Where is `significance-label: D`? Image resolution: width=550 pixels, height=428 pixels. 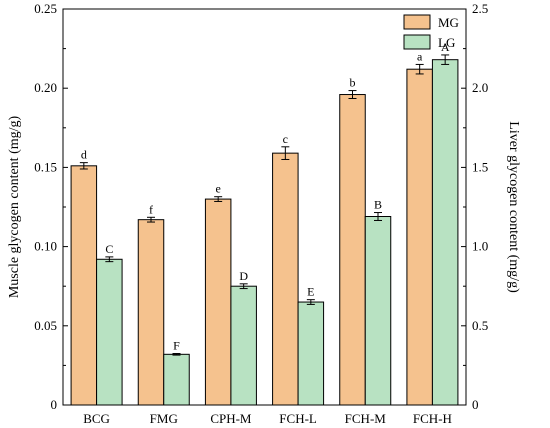 significance-label: D is located at coordinates (243, 276).